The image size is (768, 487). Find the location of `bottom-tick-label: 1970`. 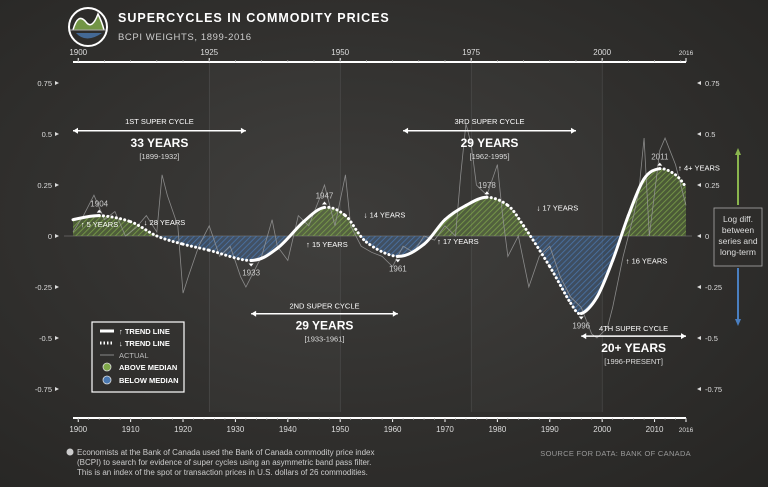

bottom-tick-label: 1970 is located at coordinates (445, 429).